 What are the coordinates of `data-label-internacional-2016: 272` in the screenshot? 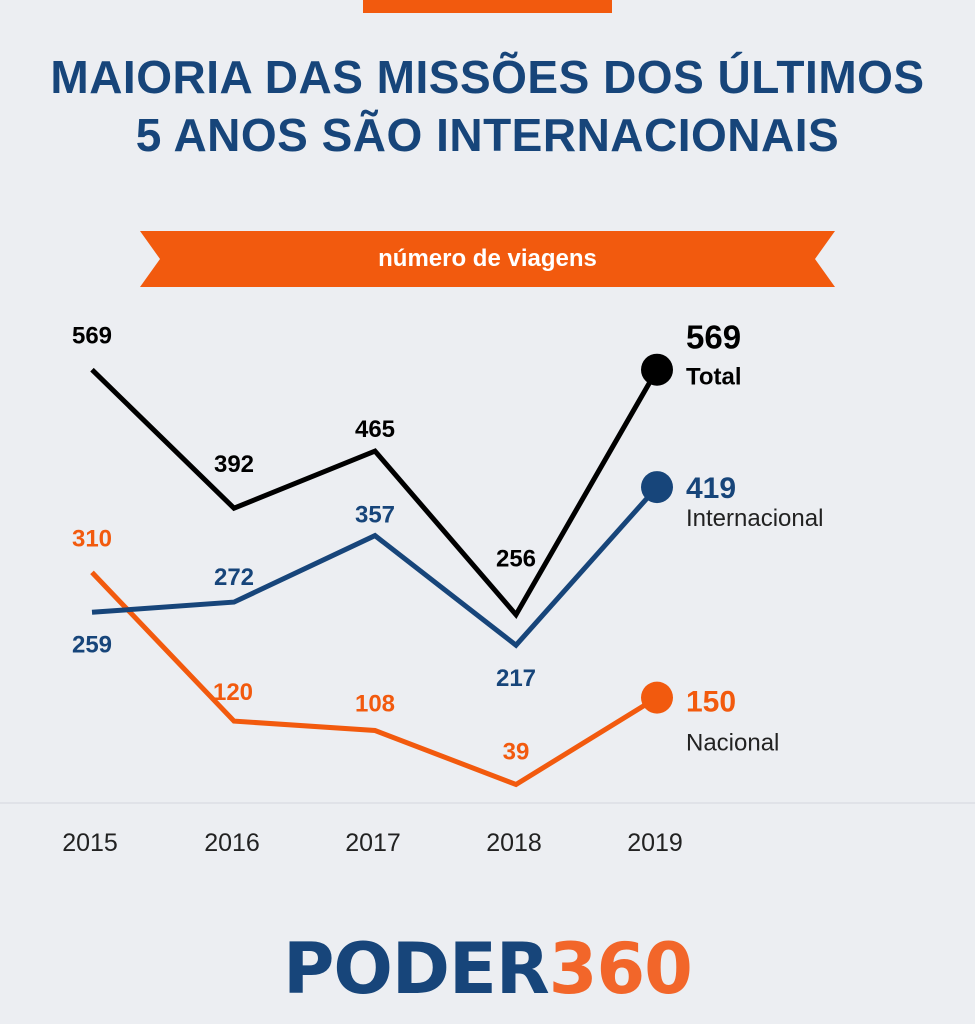 It's located at (234, 577).